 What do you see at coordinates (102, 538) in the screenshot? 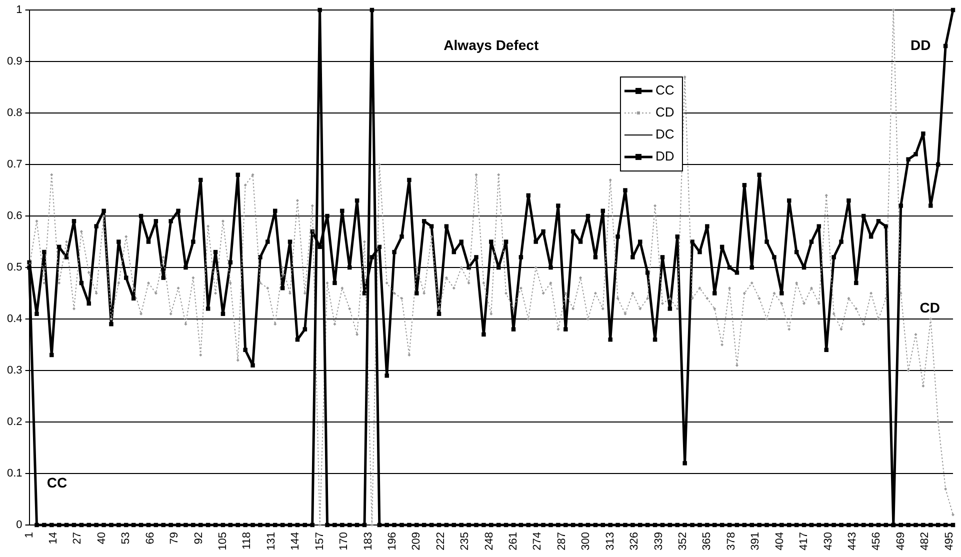
I see `x-tick-label: 40` at bounding box center [102, 538].